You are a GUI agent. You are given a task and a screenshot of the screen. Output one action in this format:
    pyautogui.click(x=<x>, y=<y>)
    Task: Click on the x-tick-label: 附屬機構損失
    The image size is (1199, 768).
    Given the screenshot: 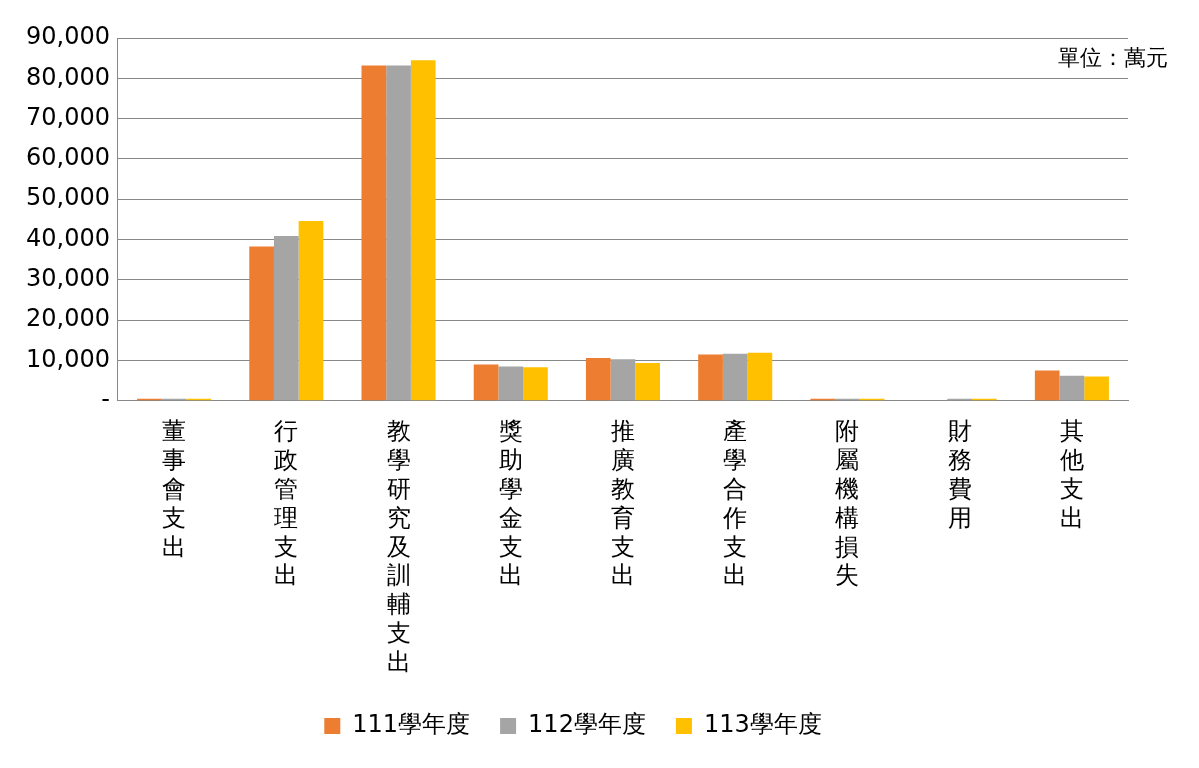 What is the action you would take?
    pyautogui.click(x=847, y=503)
    